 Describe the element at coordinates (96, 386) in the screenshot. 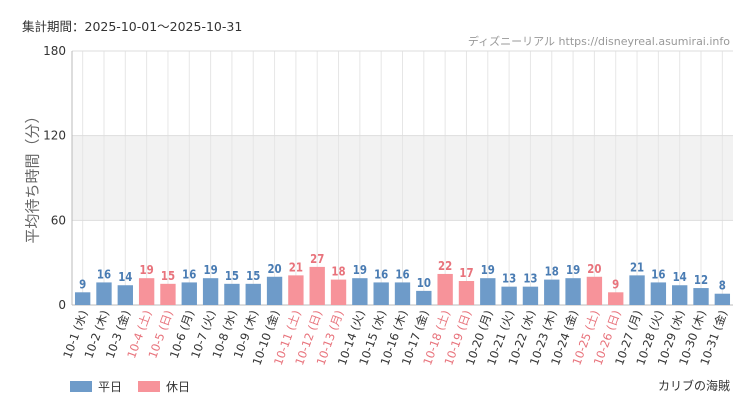

I see `legend-item-weekday: 平日` at that location.